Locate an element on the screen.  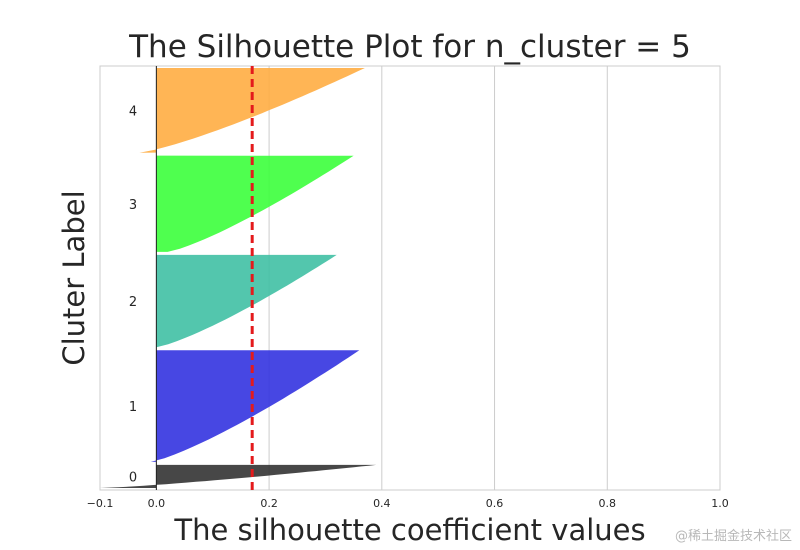
cluster-1-silhouette is located at coordinates (255, 406).